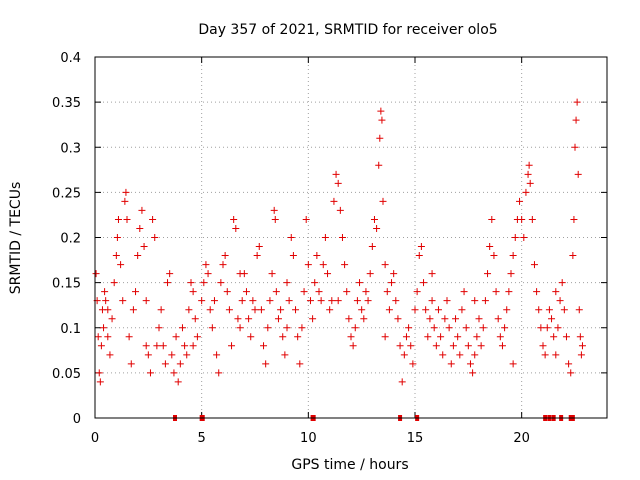  Describe the element at coordinates (70, 239) in the screenshot. I see `y-tick-label: 0.2` at that location.